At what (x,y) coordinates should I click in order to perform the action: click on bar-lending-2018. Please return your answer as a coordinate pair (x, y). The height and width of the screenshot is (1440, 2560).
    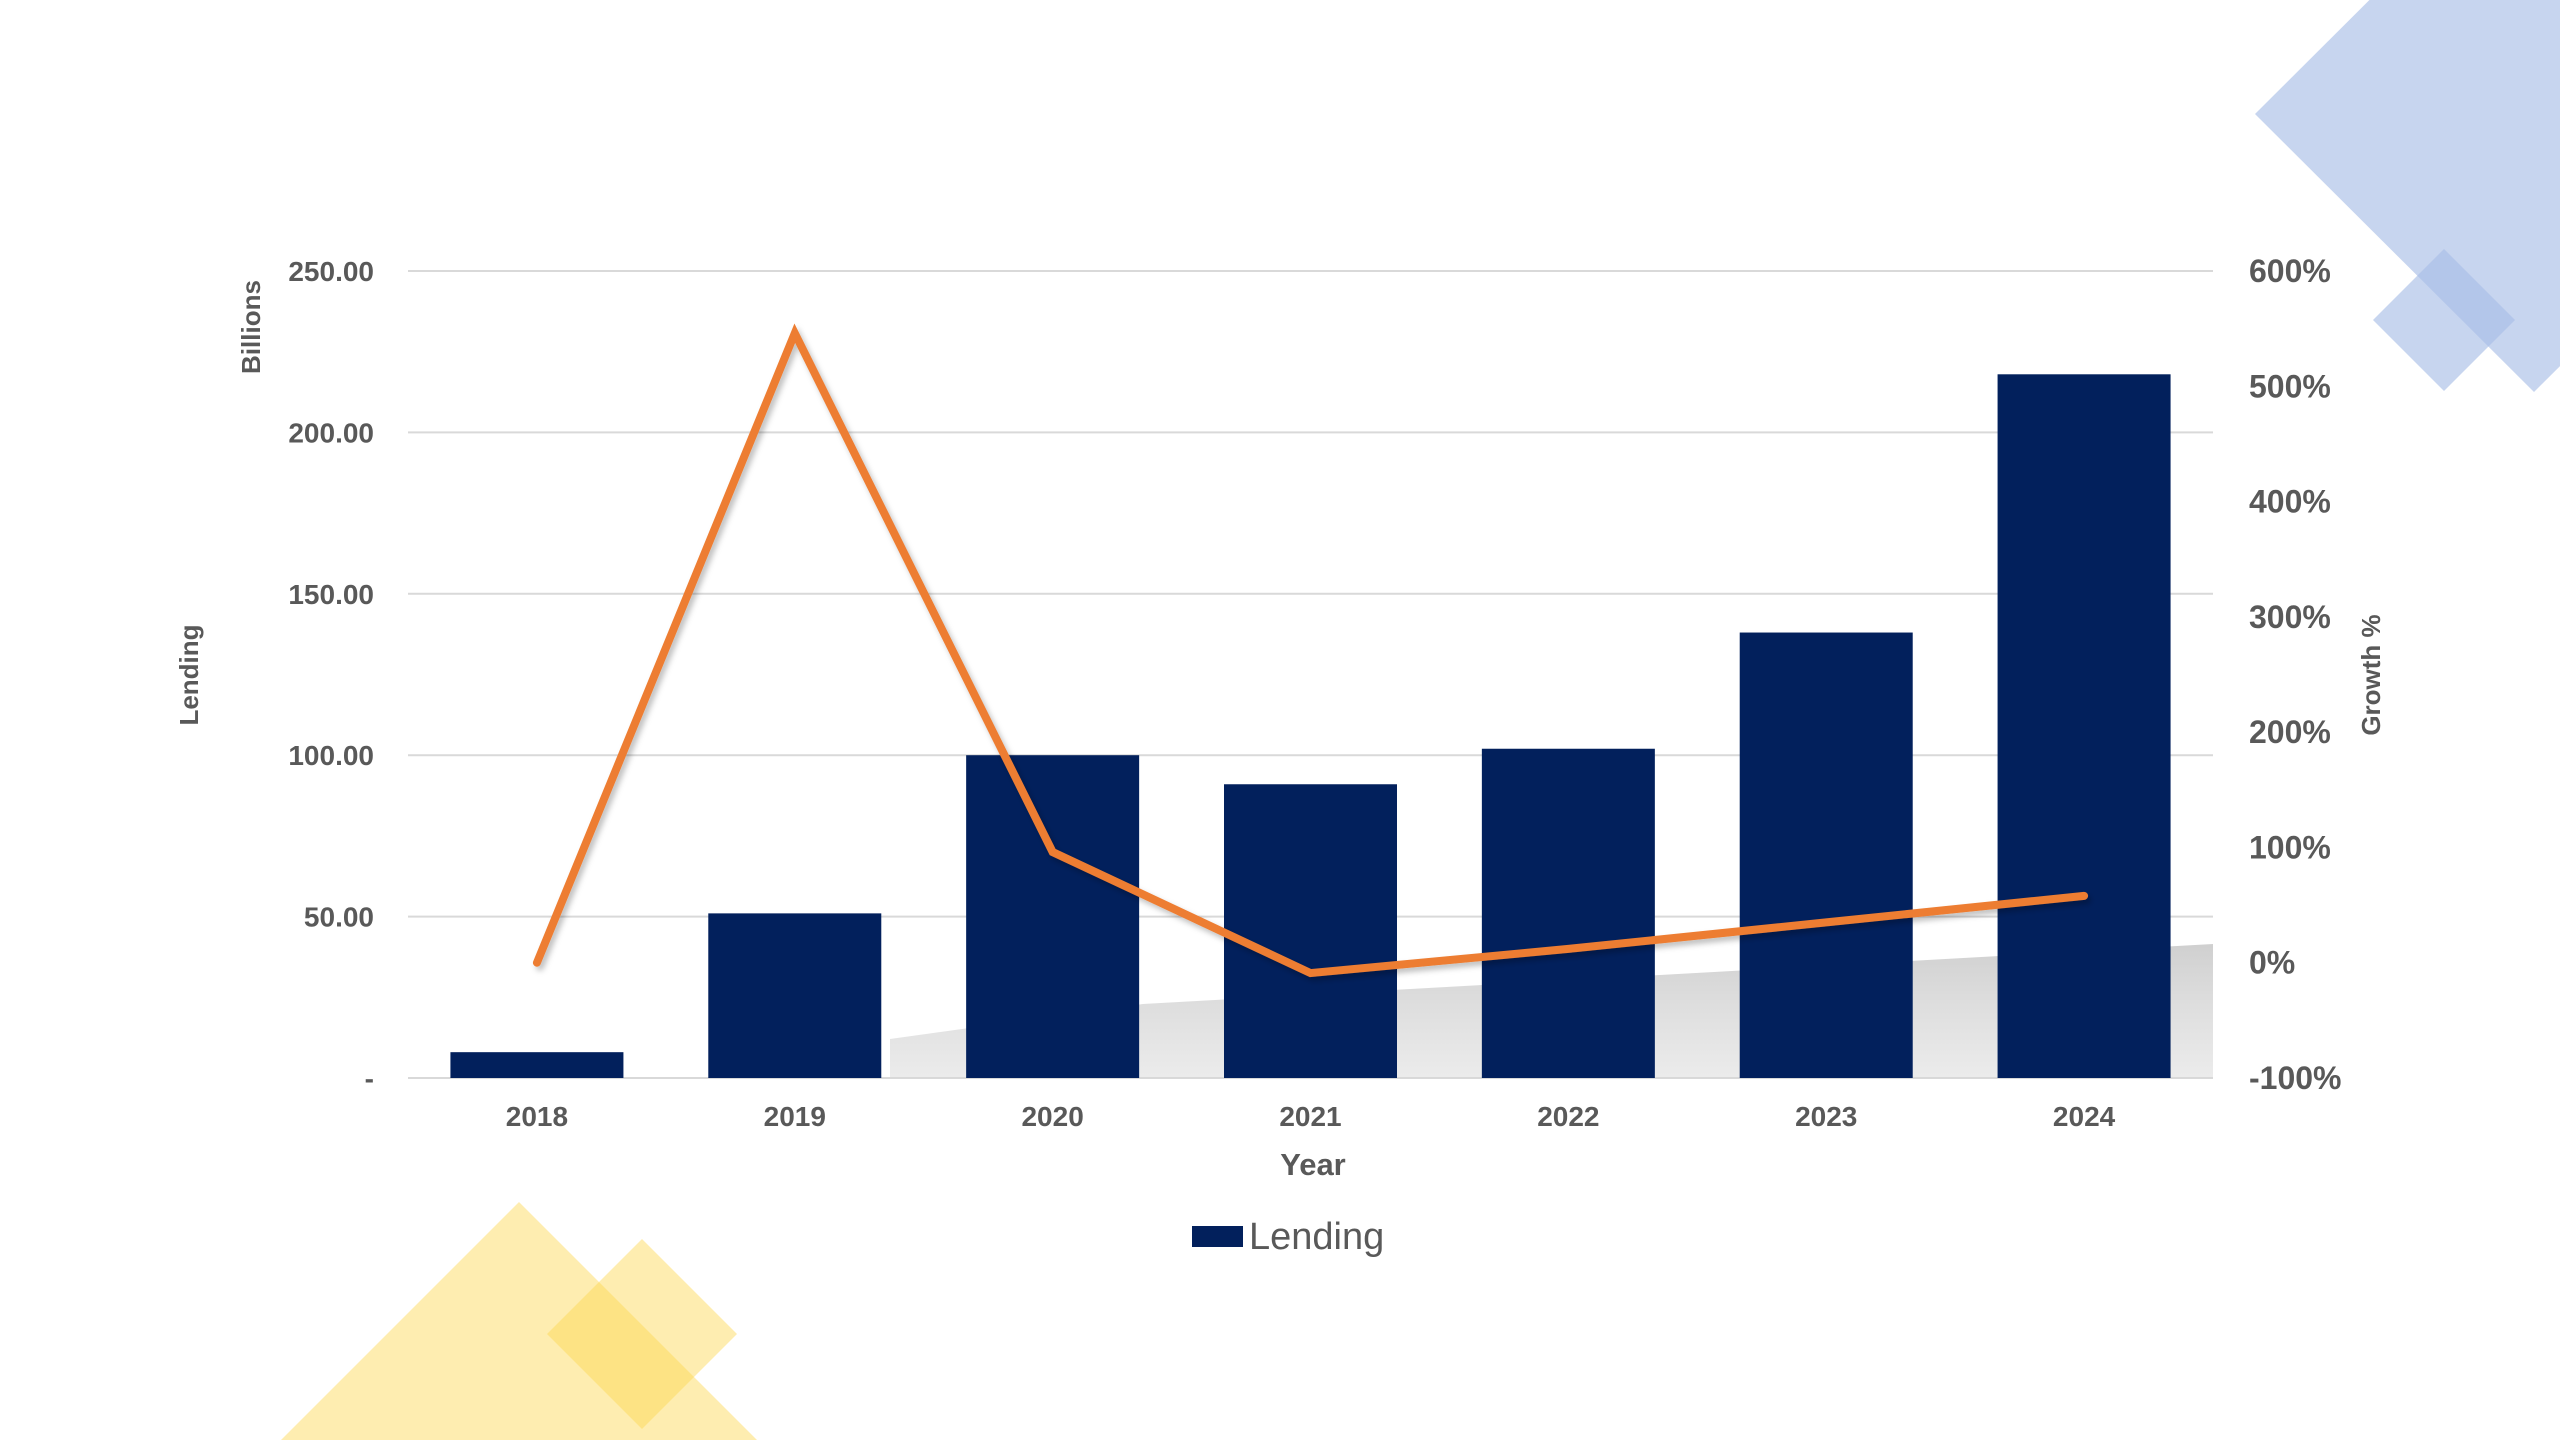
    Looking at the image, I should click on (537, 1065).